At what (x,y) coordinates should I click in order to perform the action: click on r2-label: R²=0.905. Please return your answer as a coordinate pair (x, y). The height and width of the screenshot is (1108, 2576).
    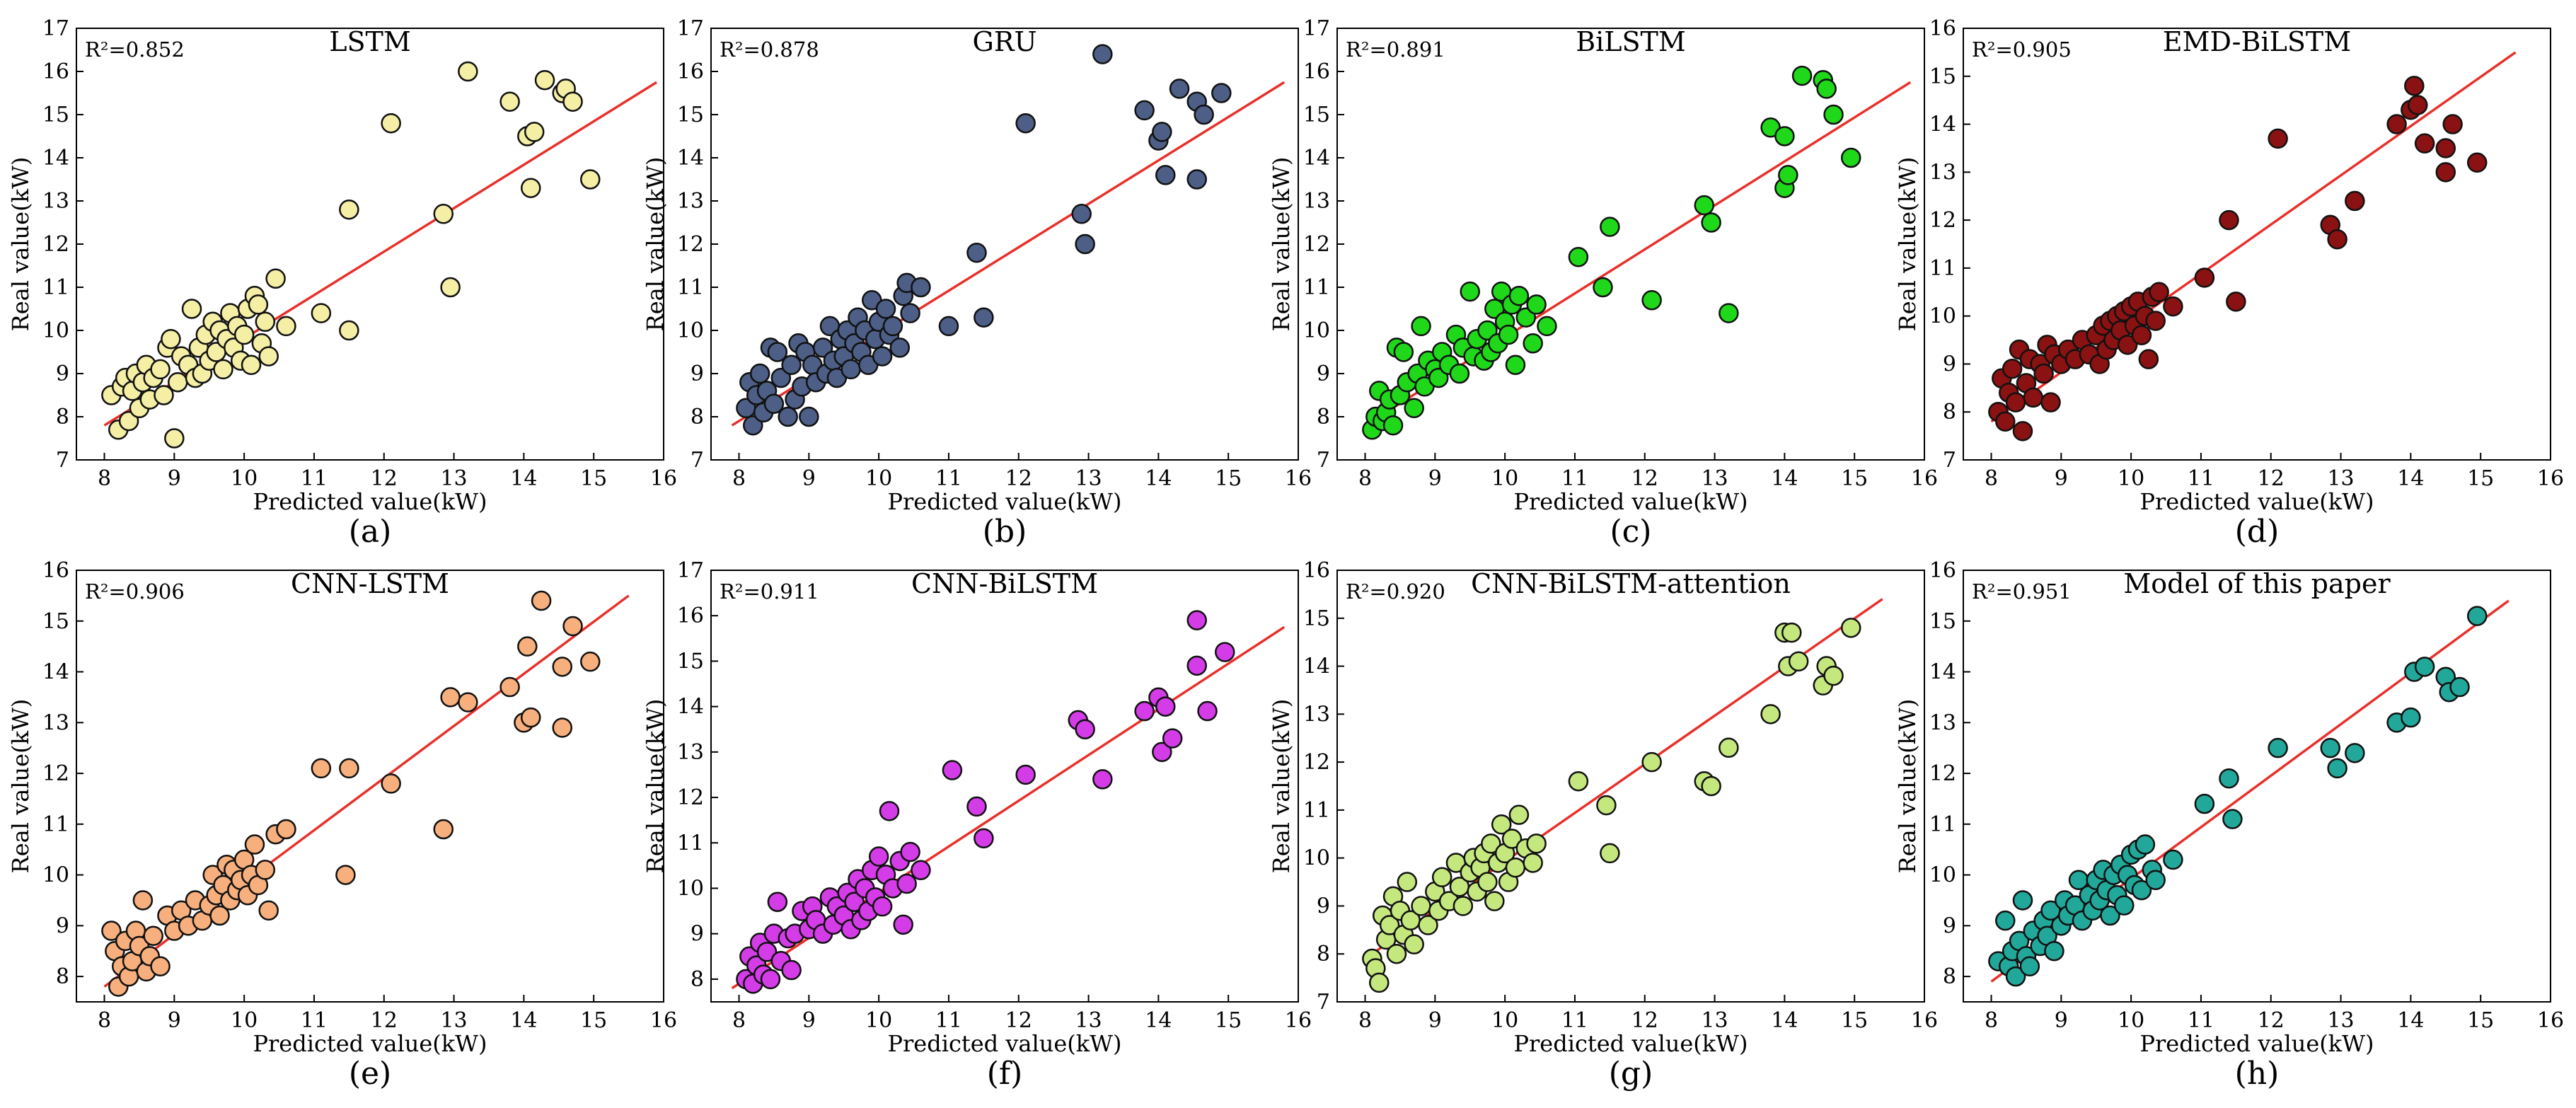
    Looking at the image, I should click on (2022, 50).